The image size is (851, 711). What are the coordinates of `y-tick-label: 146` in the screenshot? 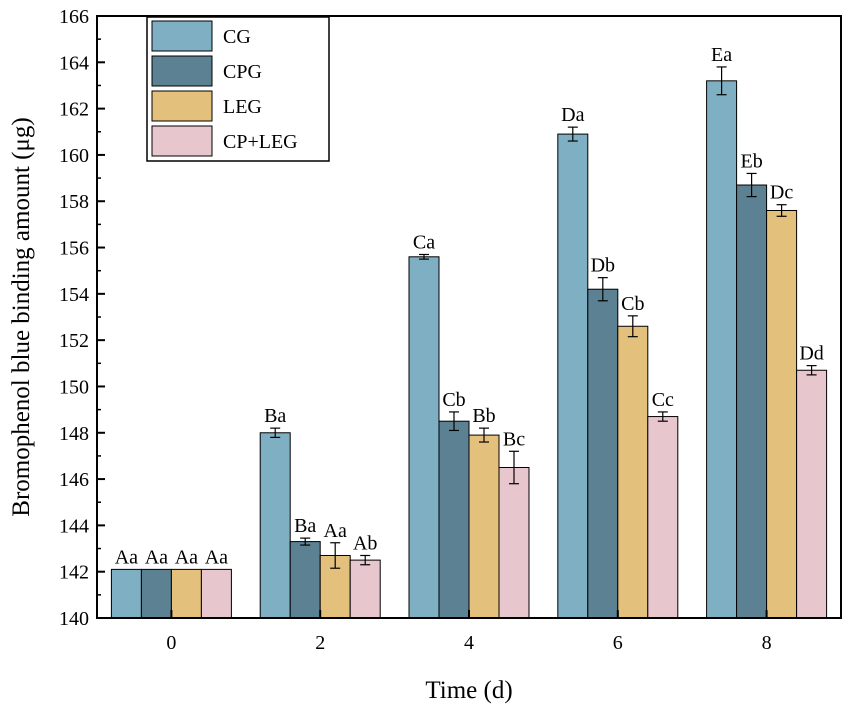 It's located at (74, 480).